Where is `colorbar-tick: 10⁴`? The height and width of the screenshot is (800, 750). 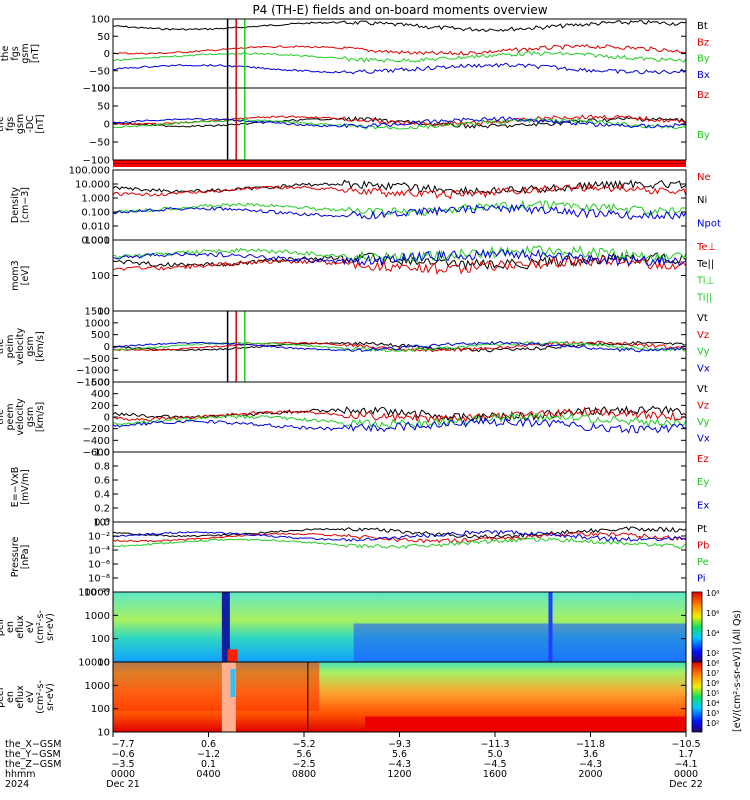
colorbar-tick: 10⁴ is located at coordinates (712, 633).